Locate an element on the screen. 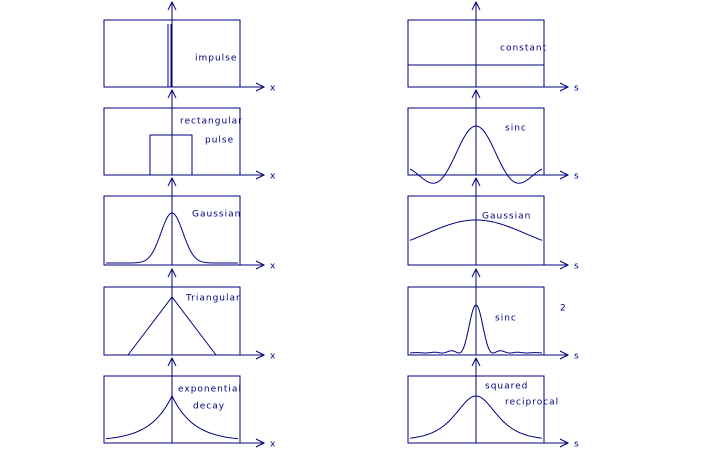 The width and height of the screenshot is (720, 456). curve-label: reciprocal is located at coordinates (532, 403).